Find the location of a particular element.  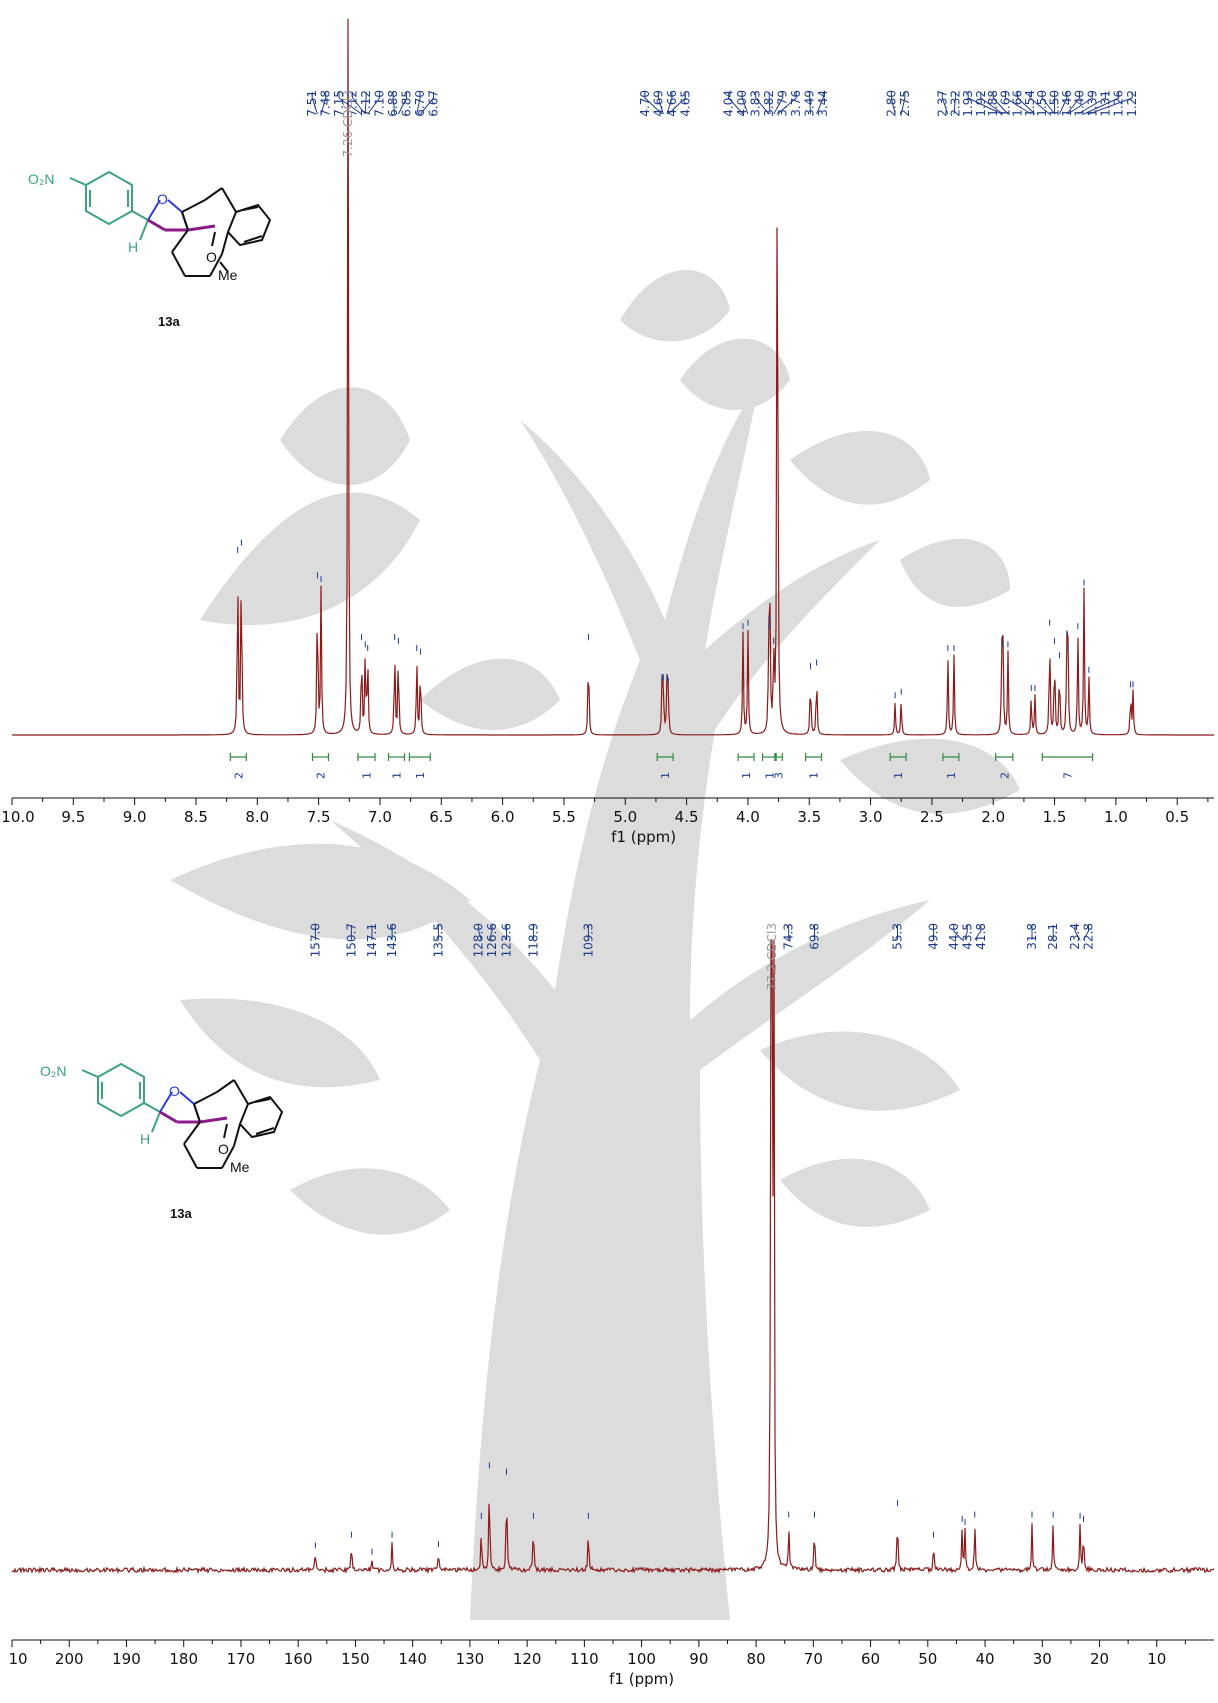

peak-label: 157.0 is located at coordinates (315, 940).